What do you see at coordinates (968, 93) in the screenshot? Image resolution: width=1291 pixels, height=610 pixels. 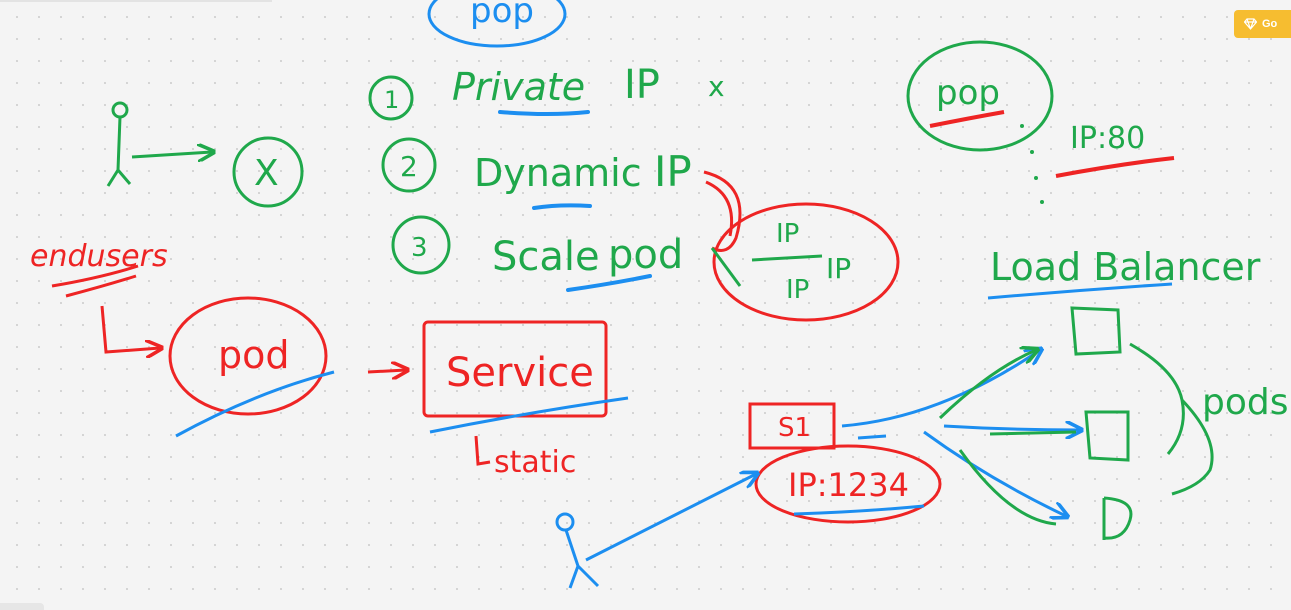 I see `right-pod-label: pop` at bounding box center [968, 93].